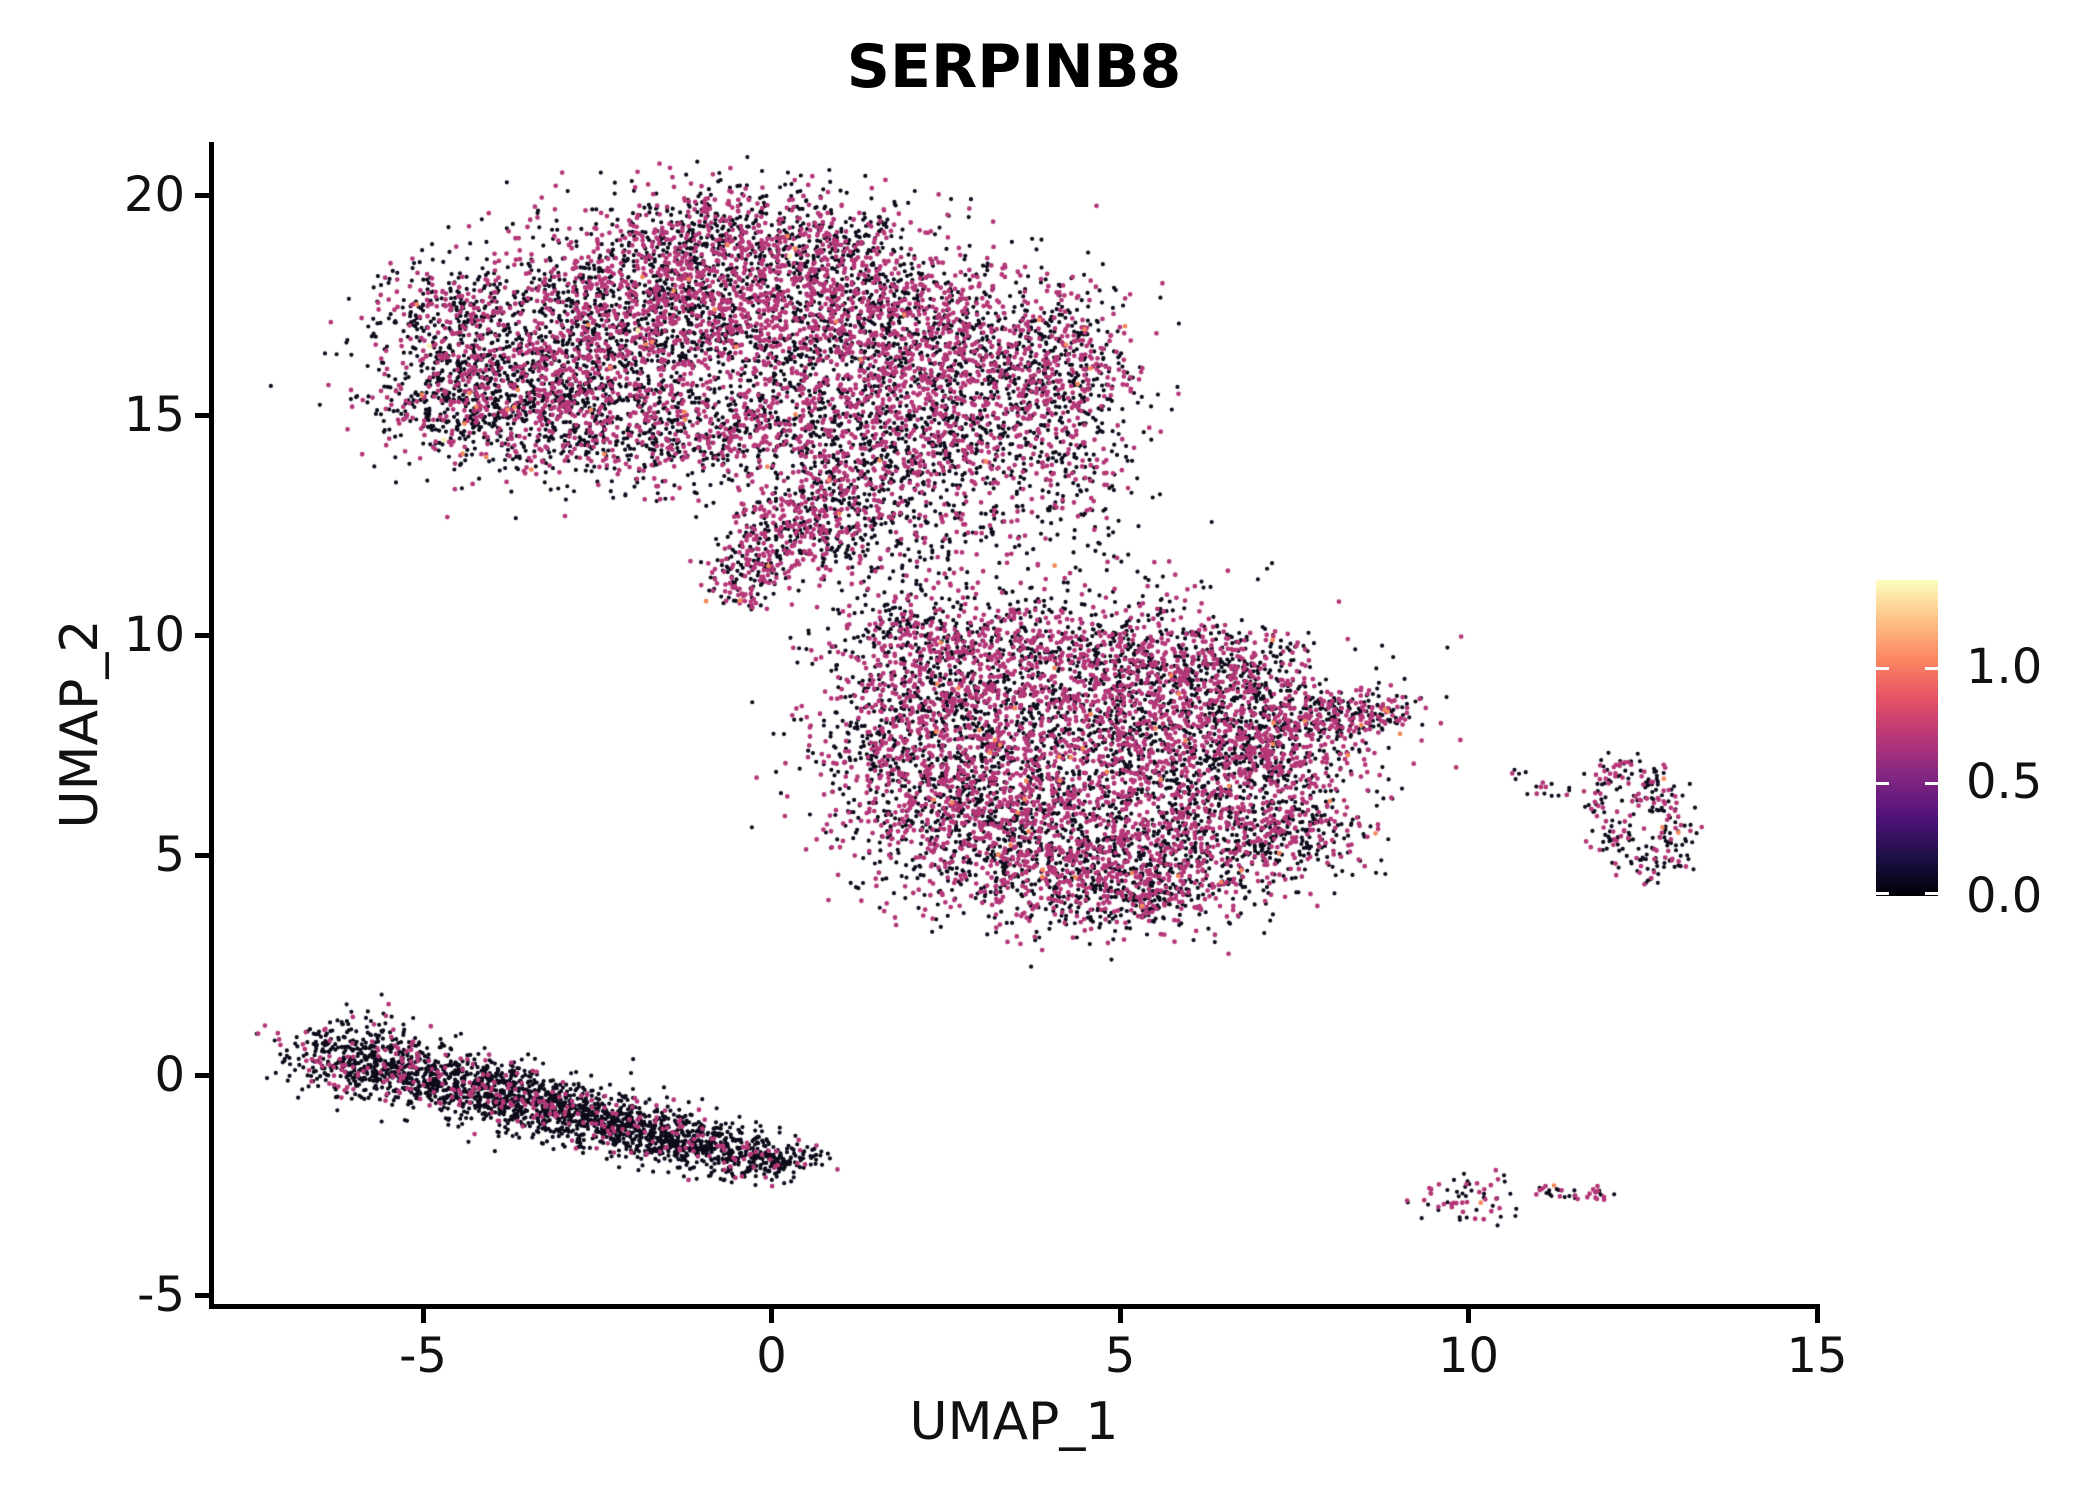  What do you see at coordinates (169, 1075) in the screenshot?
I see `y-tick-label: 0` at bounding box center [169, 1075].